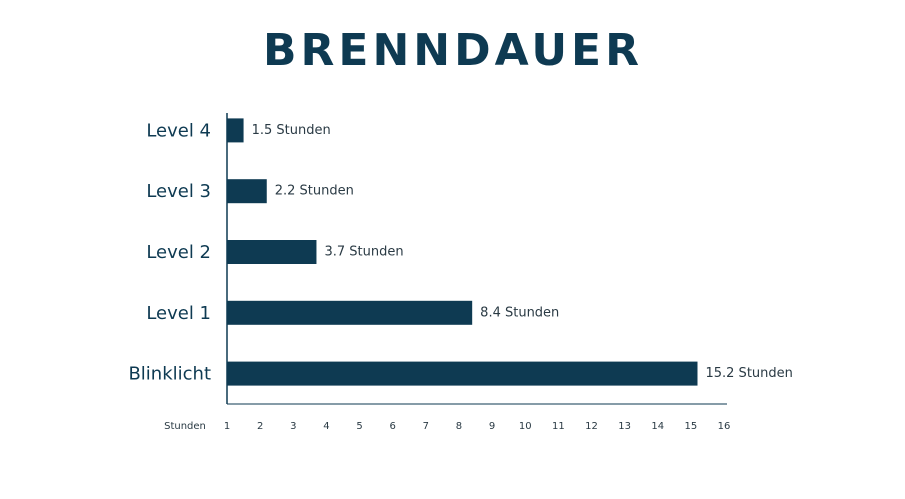  Describe the element at coordinates (359, 426) in the screenshot. I see `x-tick-label: 5` at that location.